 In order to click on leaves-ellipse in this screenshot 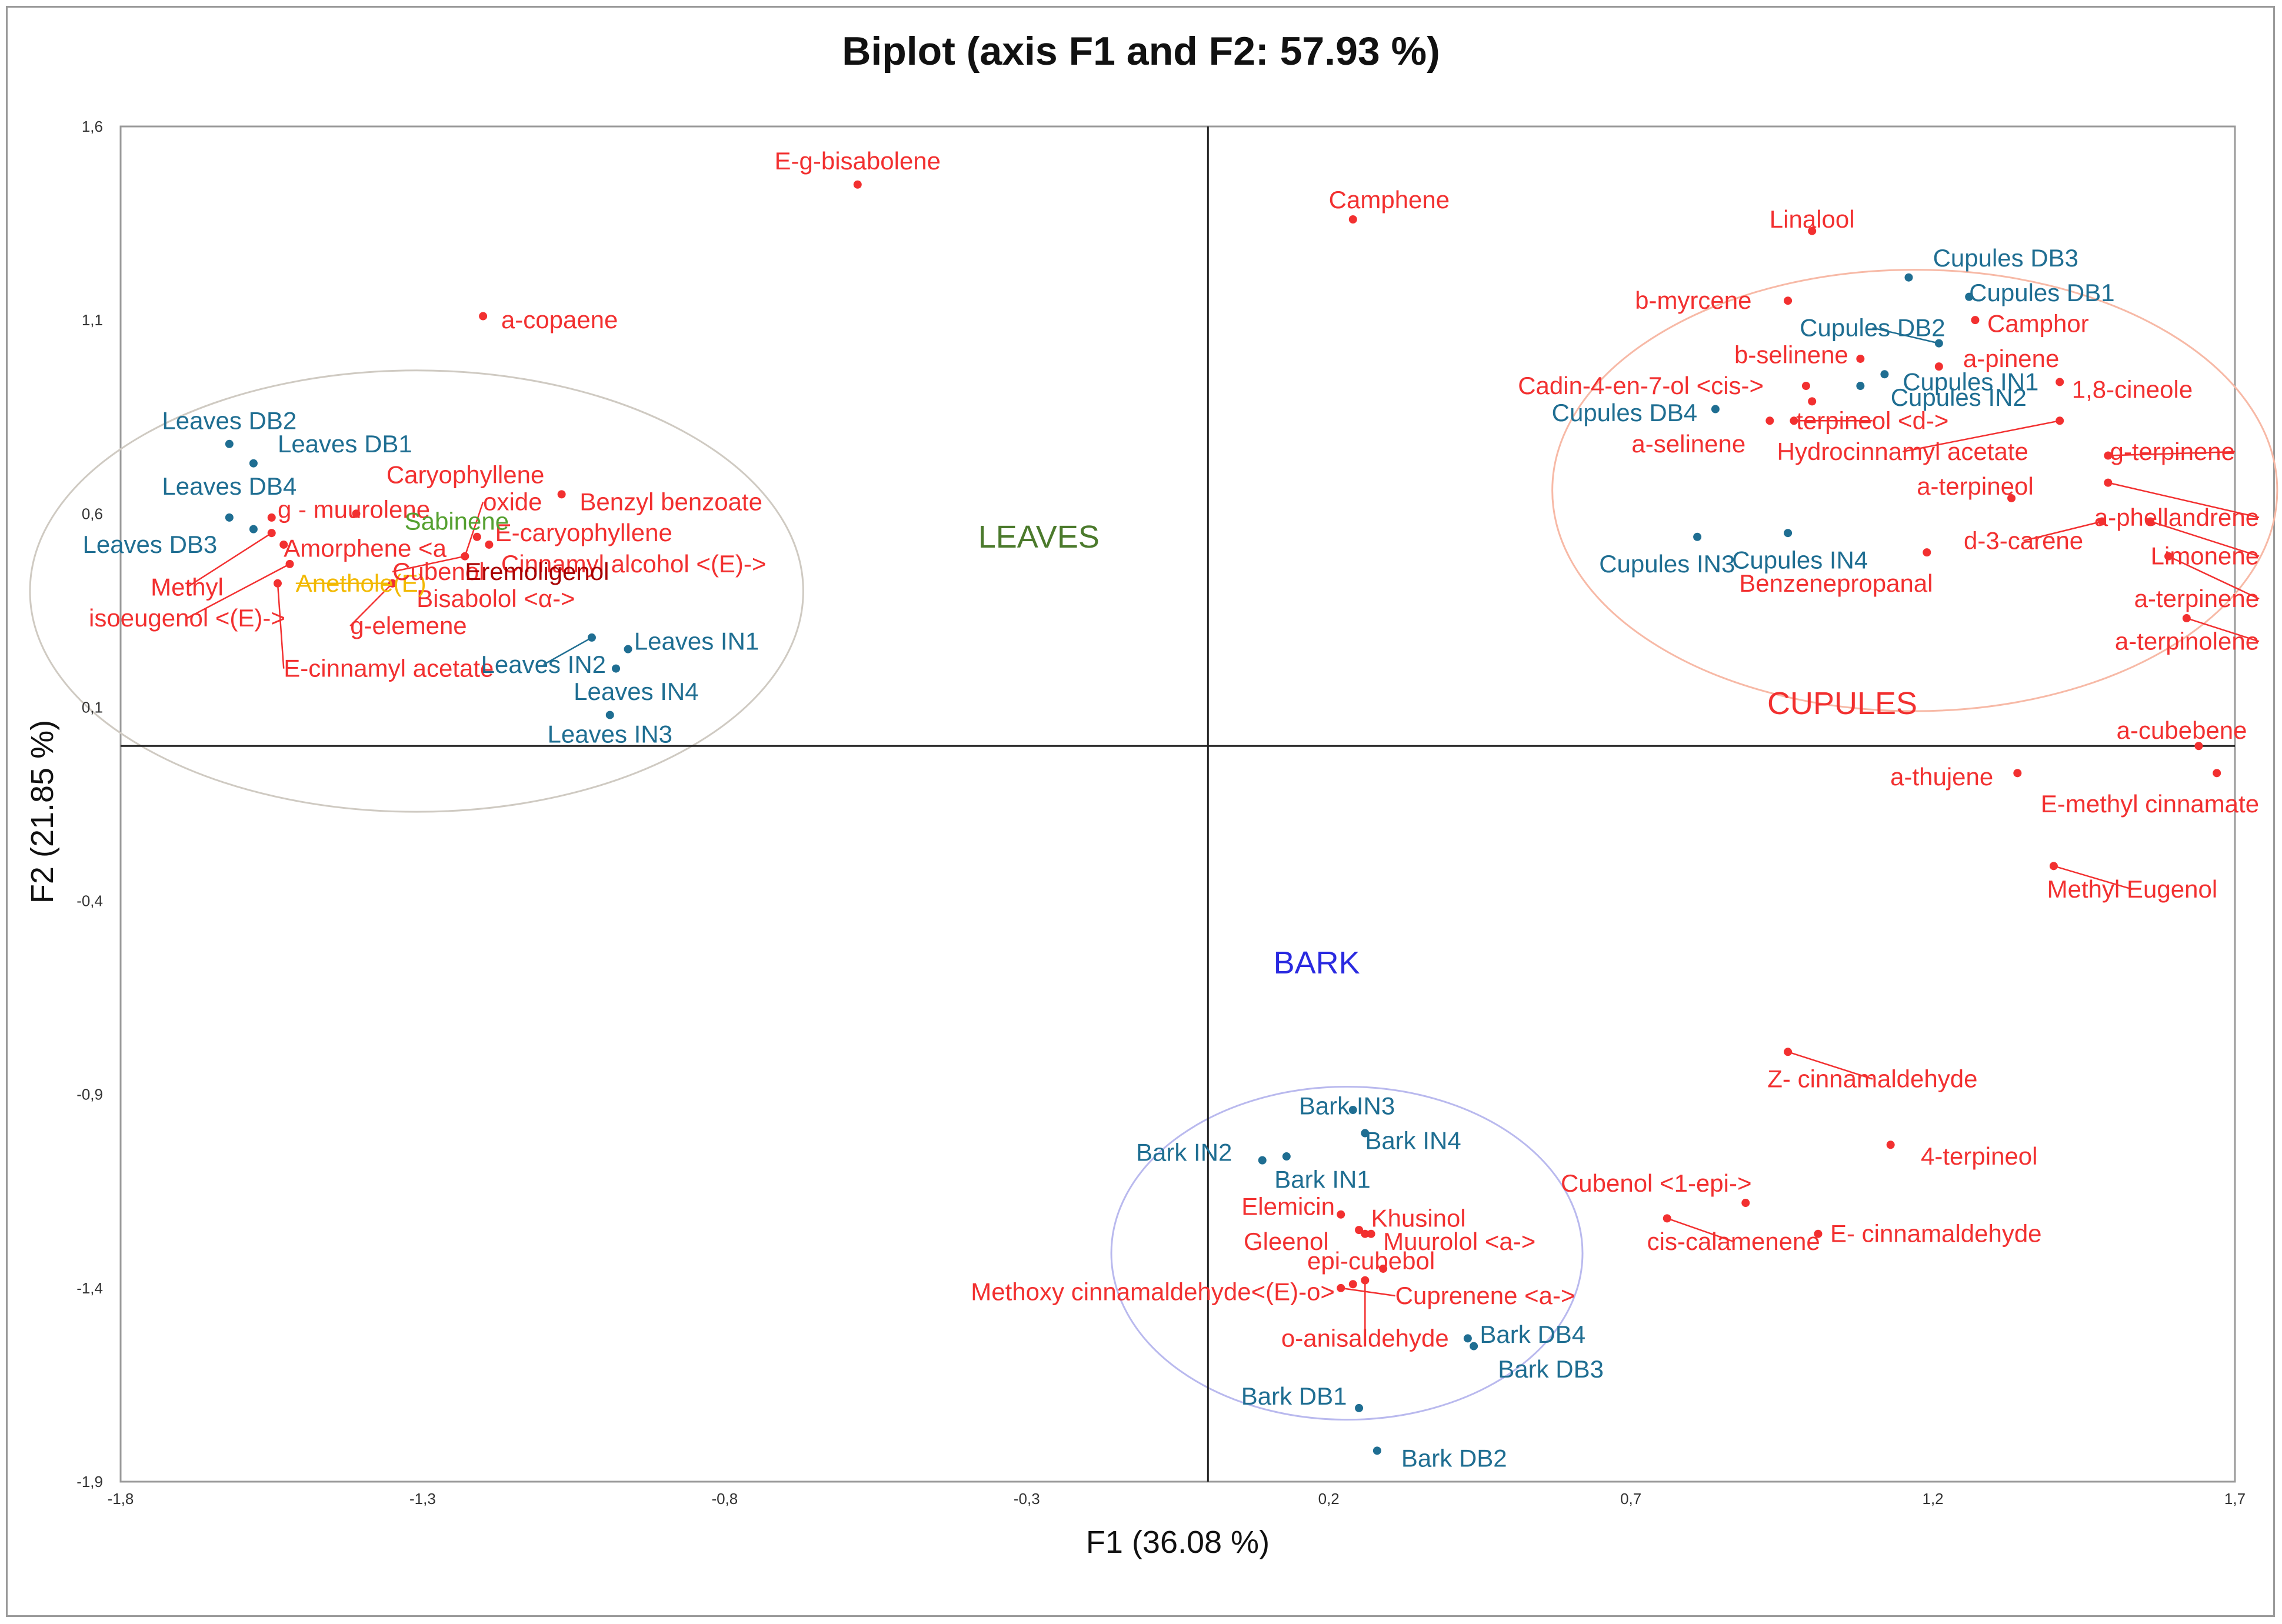, I will do `click(416, 591)`.